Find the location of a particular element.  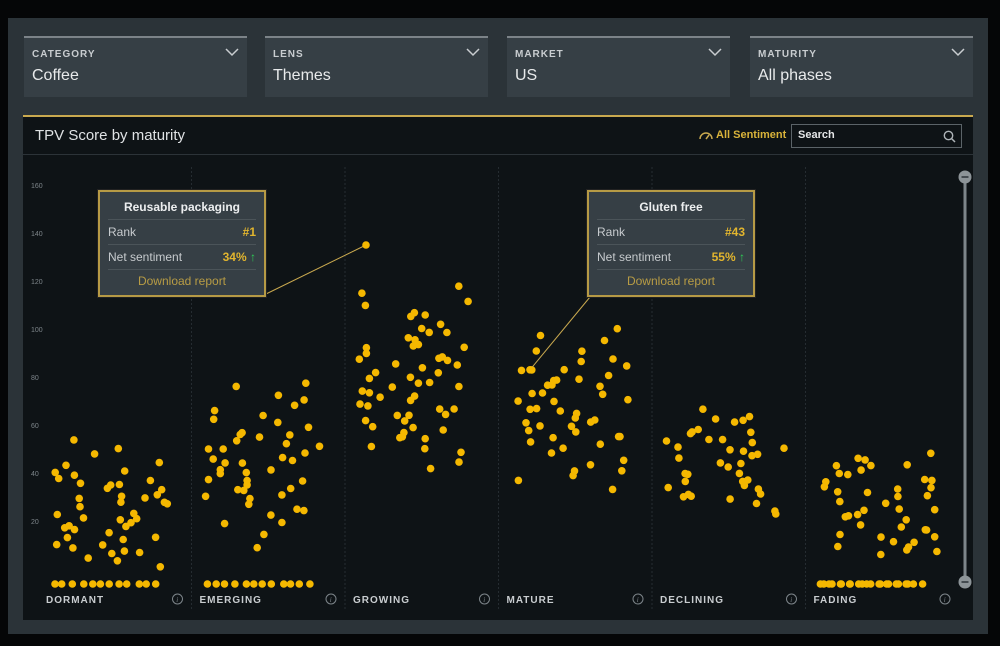

y-tick-label: 40 is located at coordinates (35, 474).